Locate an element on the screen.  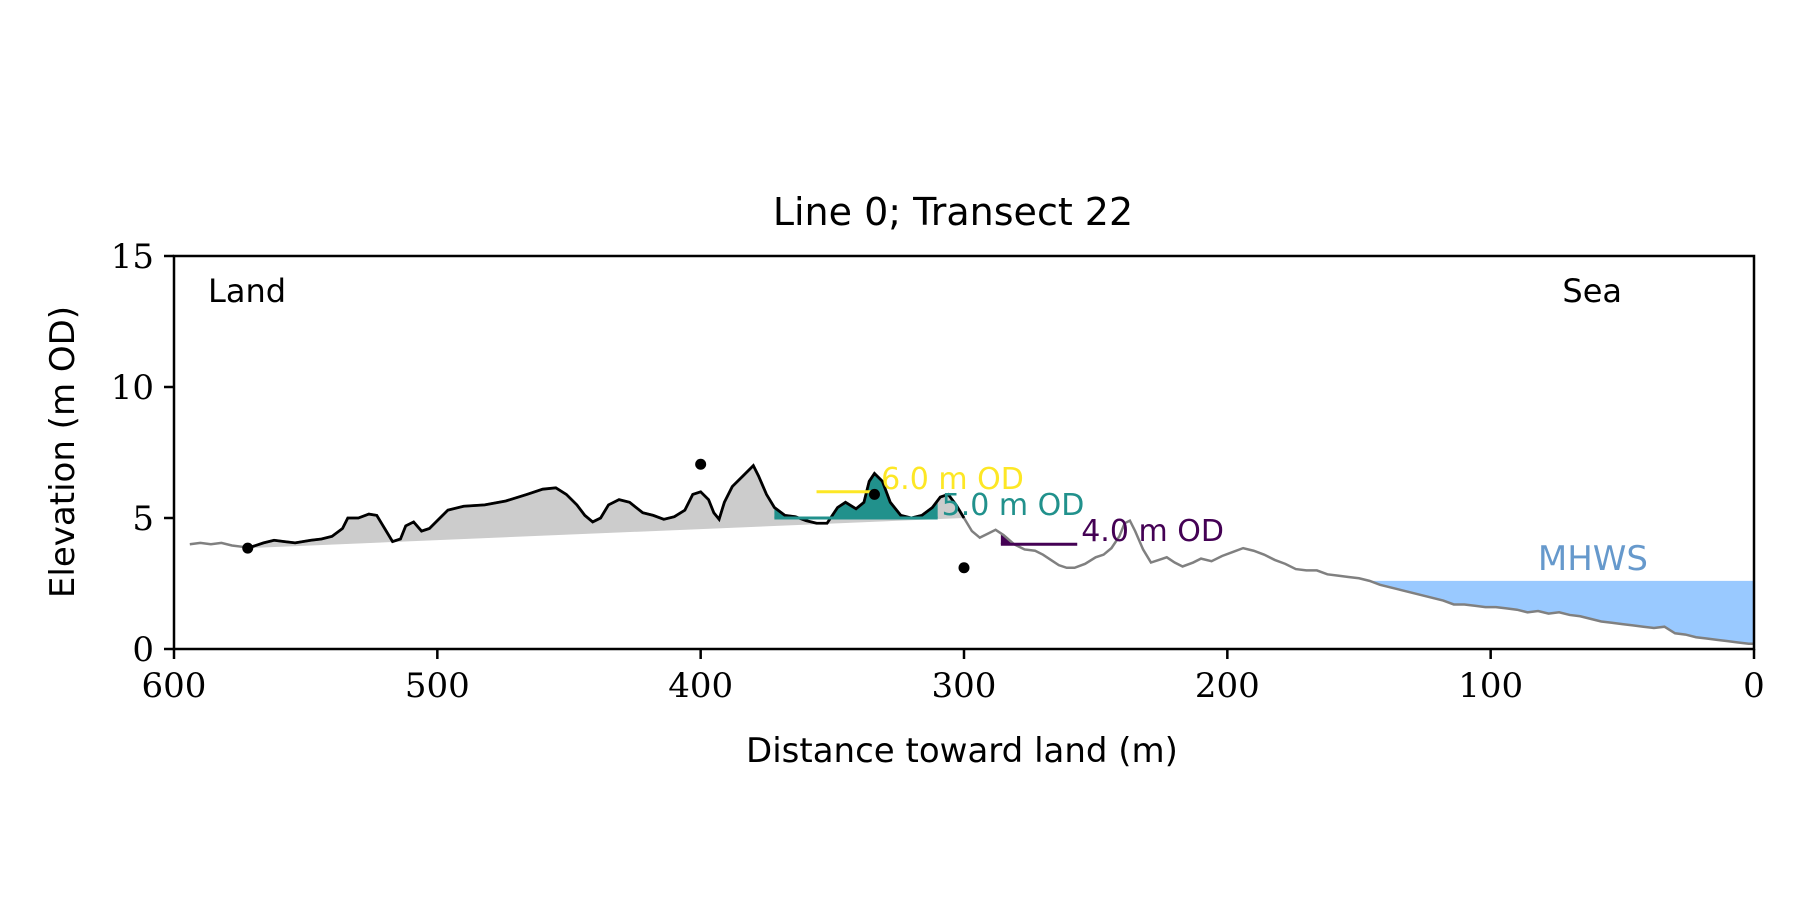
x-tick-label-300: 300 is located at coordinates (964, 686).